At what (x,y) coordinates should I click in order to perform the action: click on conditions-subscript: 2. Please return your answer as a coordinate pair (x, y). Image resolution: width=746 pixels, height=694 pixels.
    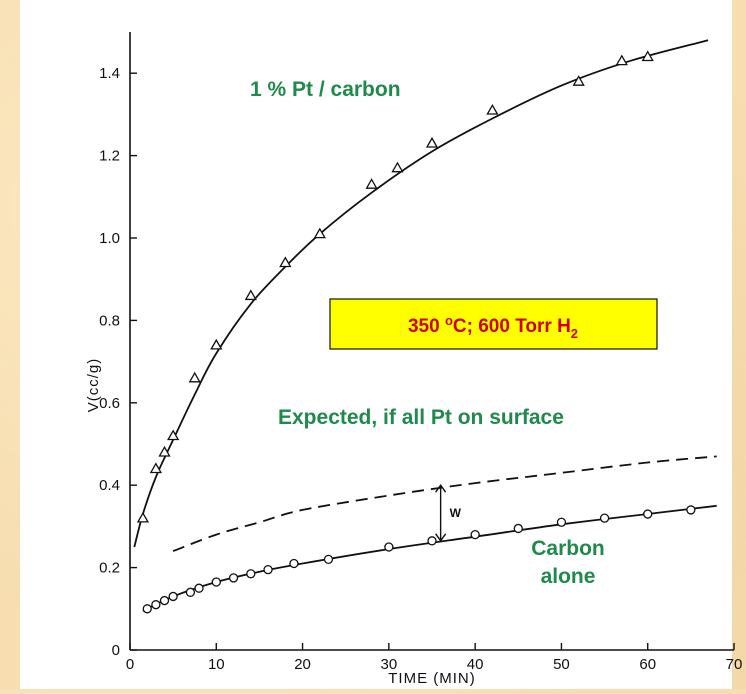
    Looking at the image, I should click on (574, 333).